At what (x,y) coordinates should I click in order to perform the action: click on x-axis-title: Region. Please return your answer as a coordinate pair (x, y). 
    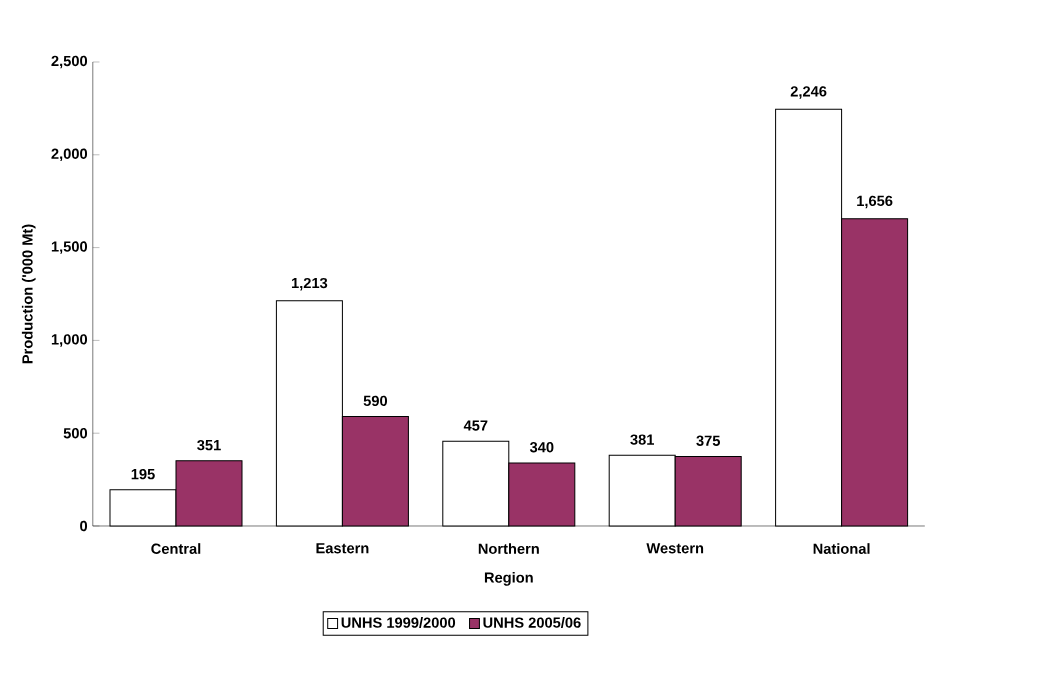
    Looking at the image, I should click on (508, 578).